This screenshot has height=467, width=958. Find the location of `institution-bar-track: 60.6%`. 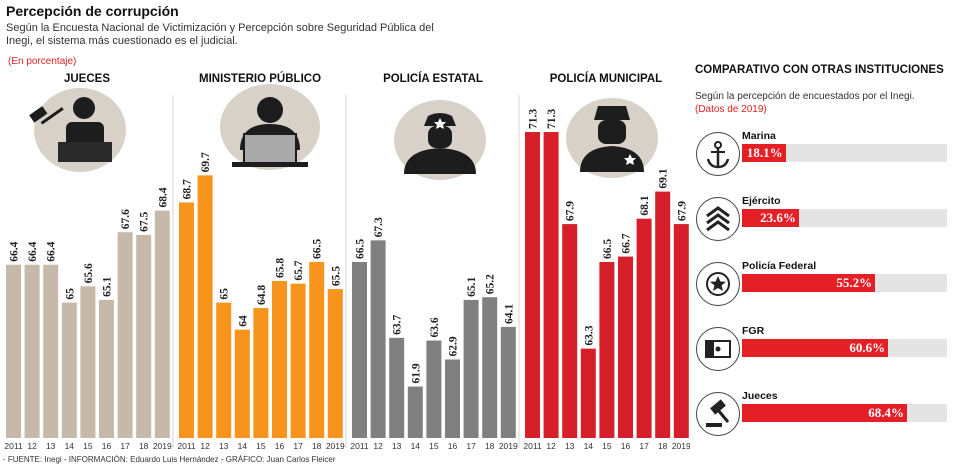

institution-bar-track: 60.6% is located at coordinates (844, 348).